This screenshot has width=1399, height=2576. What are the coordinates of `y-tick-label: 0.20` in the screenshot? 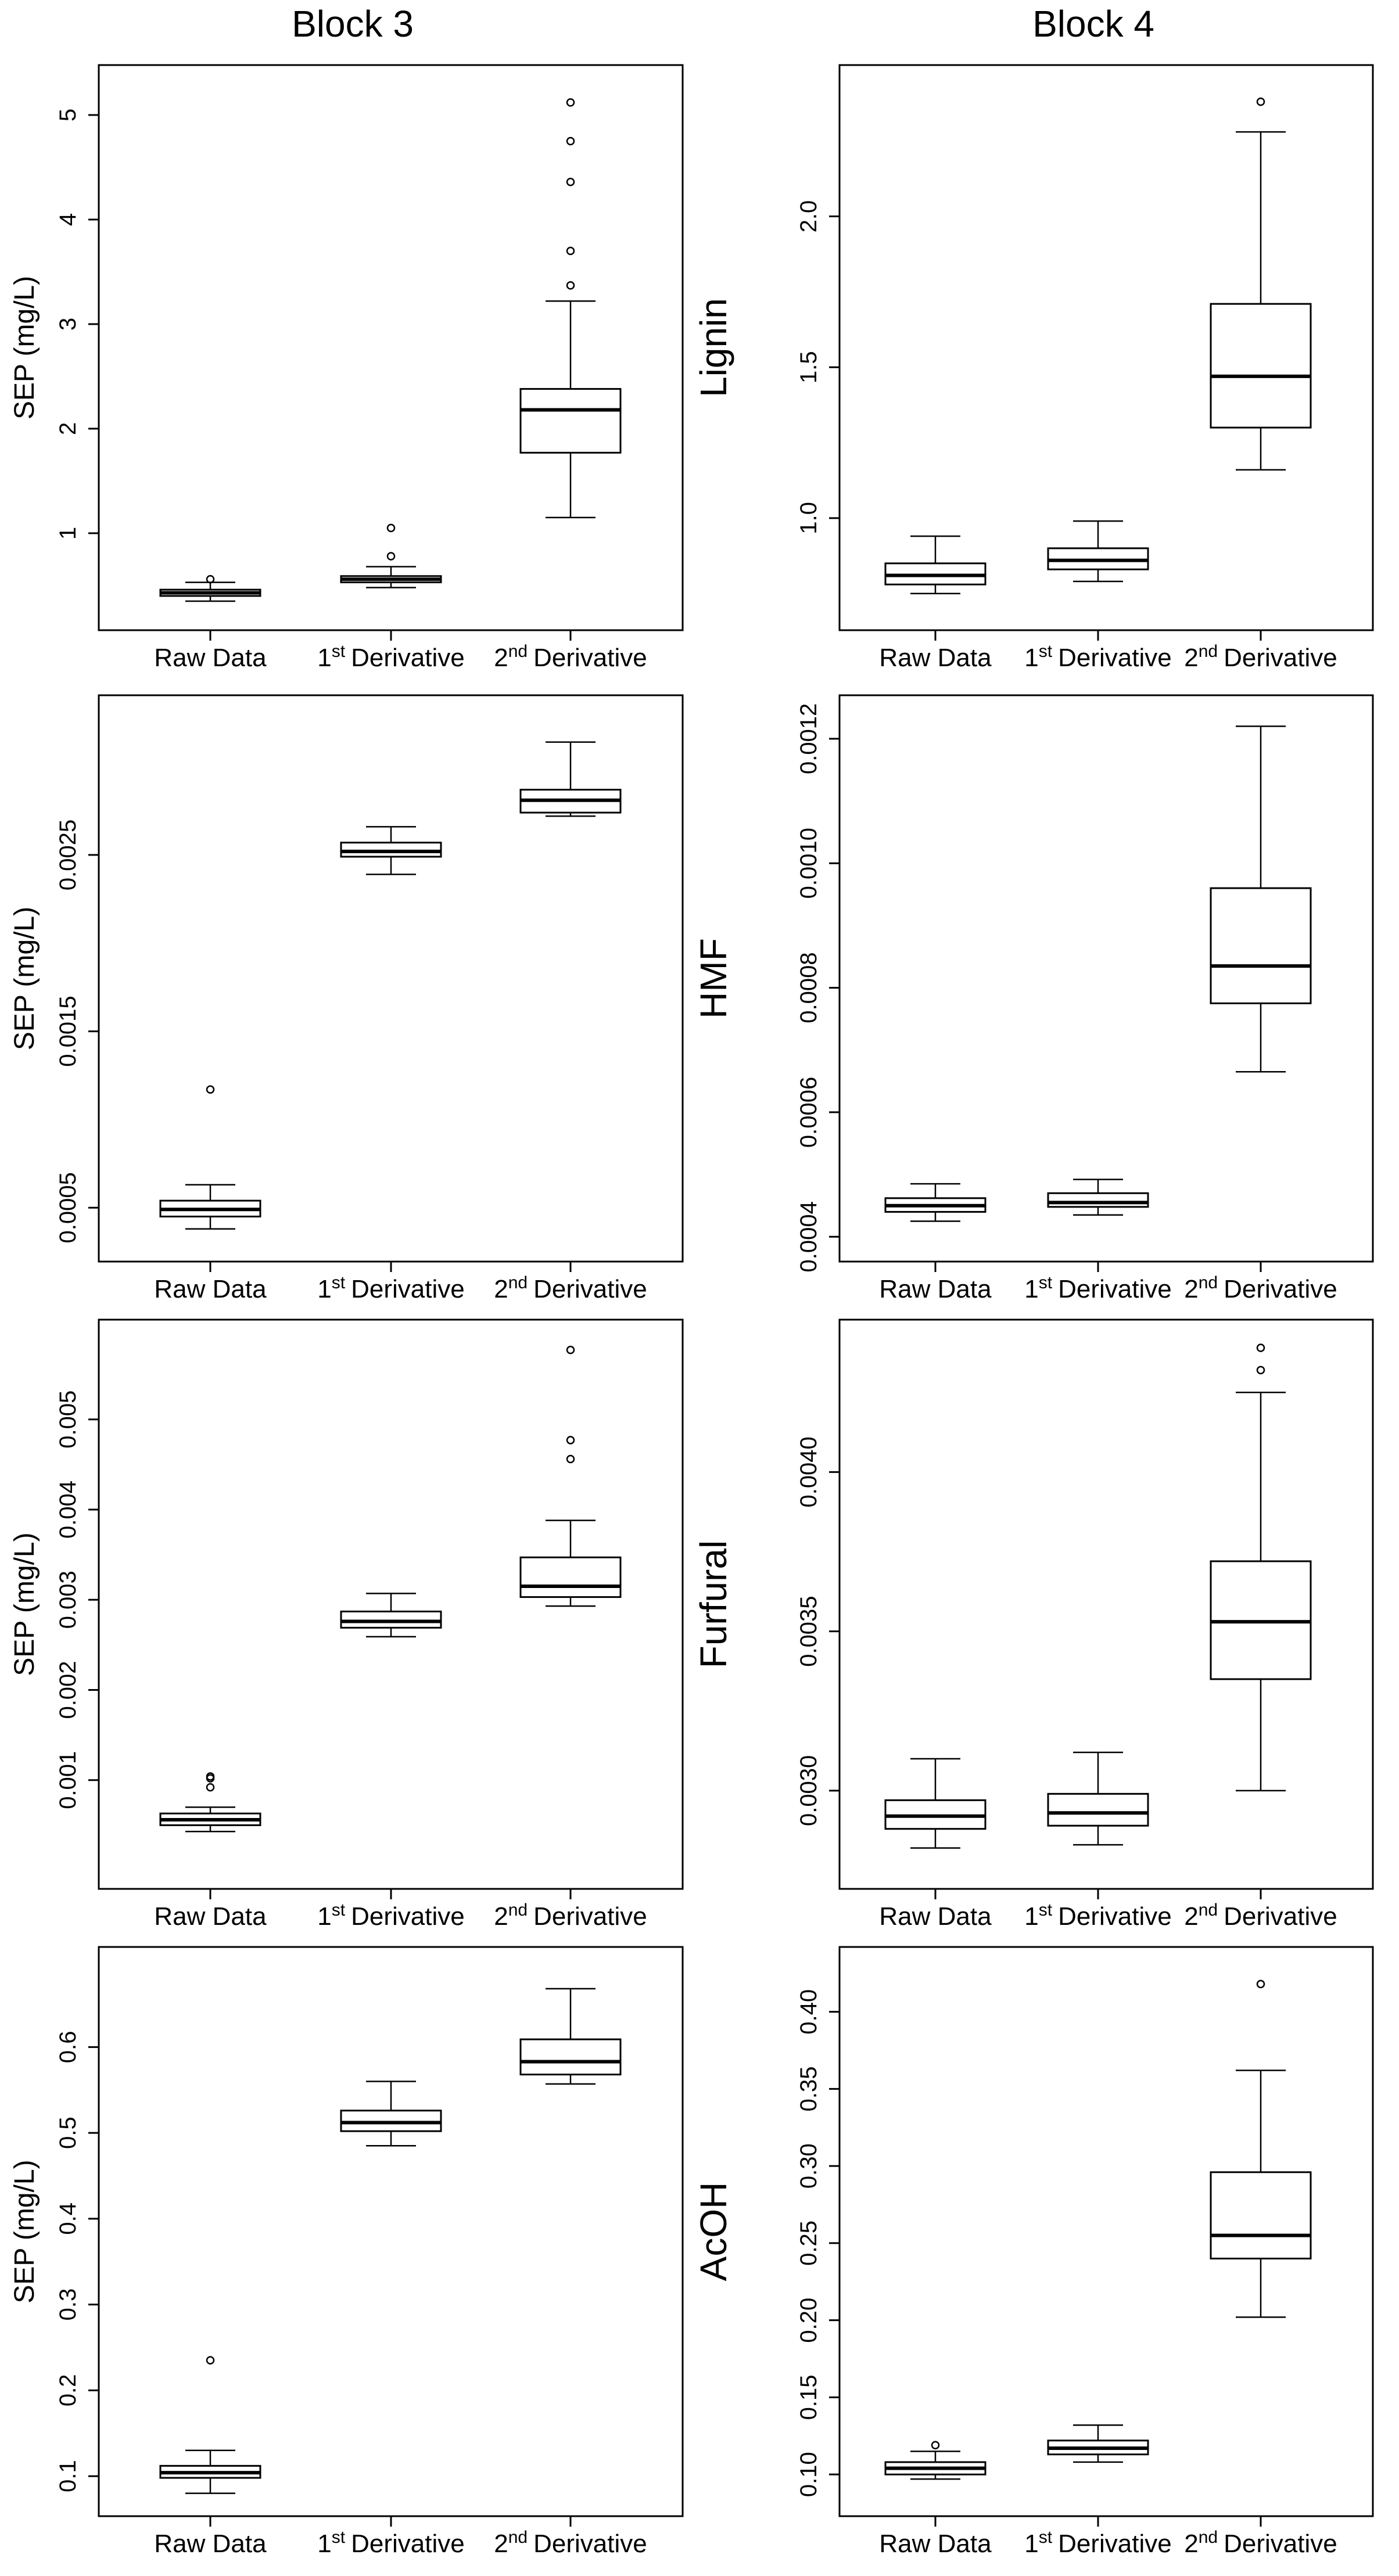 It's located at (809, 2320).